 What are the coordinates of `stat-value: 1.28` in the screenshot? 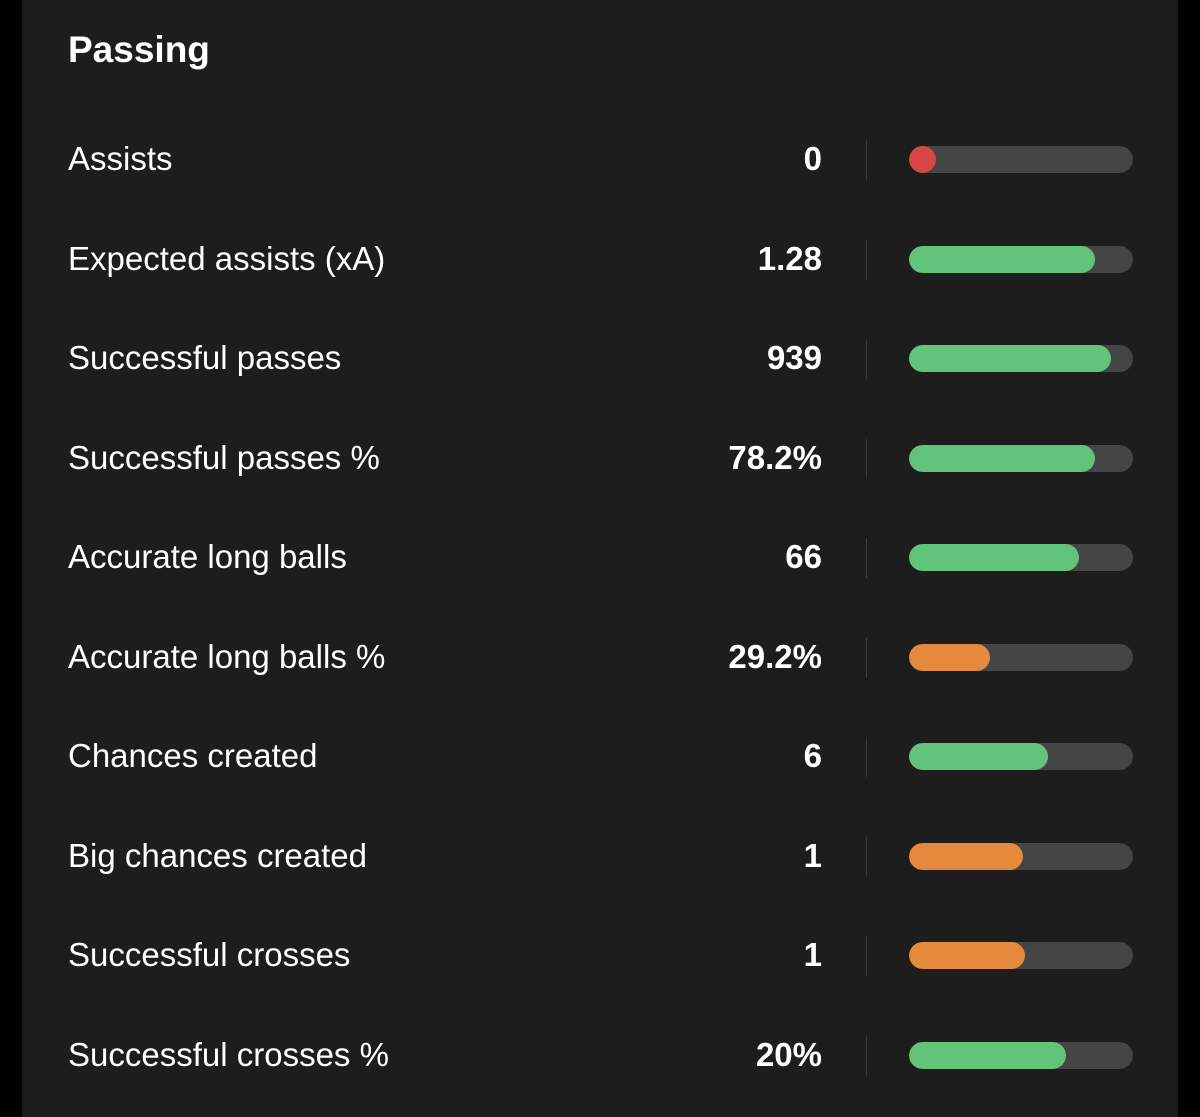 It's located at (789, 258).